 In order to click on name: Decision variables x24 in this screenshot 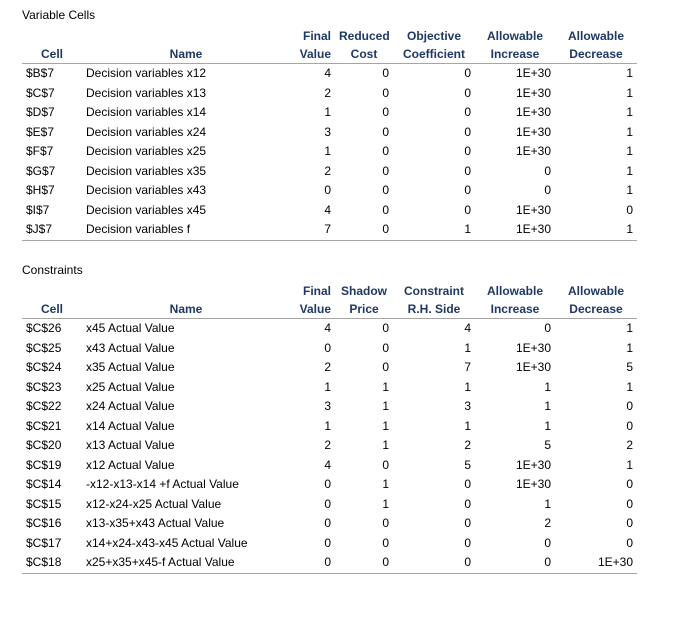, I will do `click(146, 131)`.